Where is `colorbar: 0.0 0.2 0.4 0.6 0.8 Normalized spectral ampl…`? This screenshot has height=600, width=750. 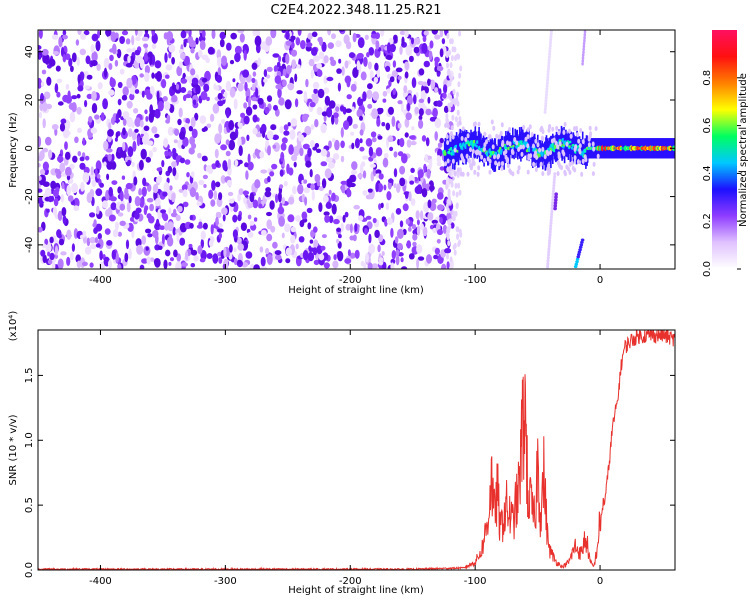
colorbar: 0.0 0.2 0.4 0.6 0.8 Normalized spectral ampl… is located at coordinates (725, 153).